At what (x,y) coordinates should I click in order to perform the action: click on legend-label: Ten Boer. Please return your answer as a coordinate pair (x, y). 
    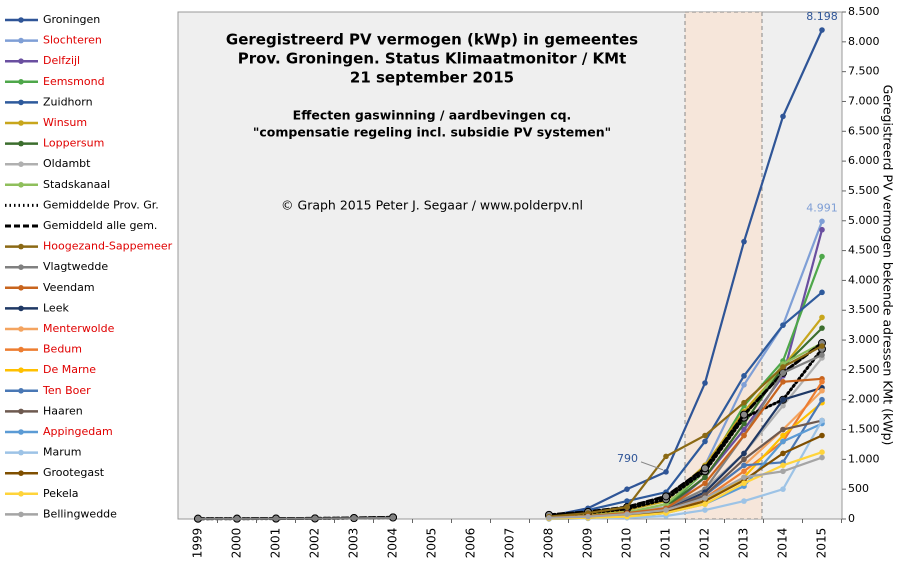
    Looking at the image, I should click on (66, 390).